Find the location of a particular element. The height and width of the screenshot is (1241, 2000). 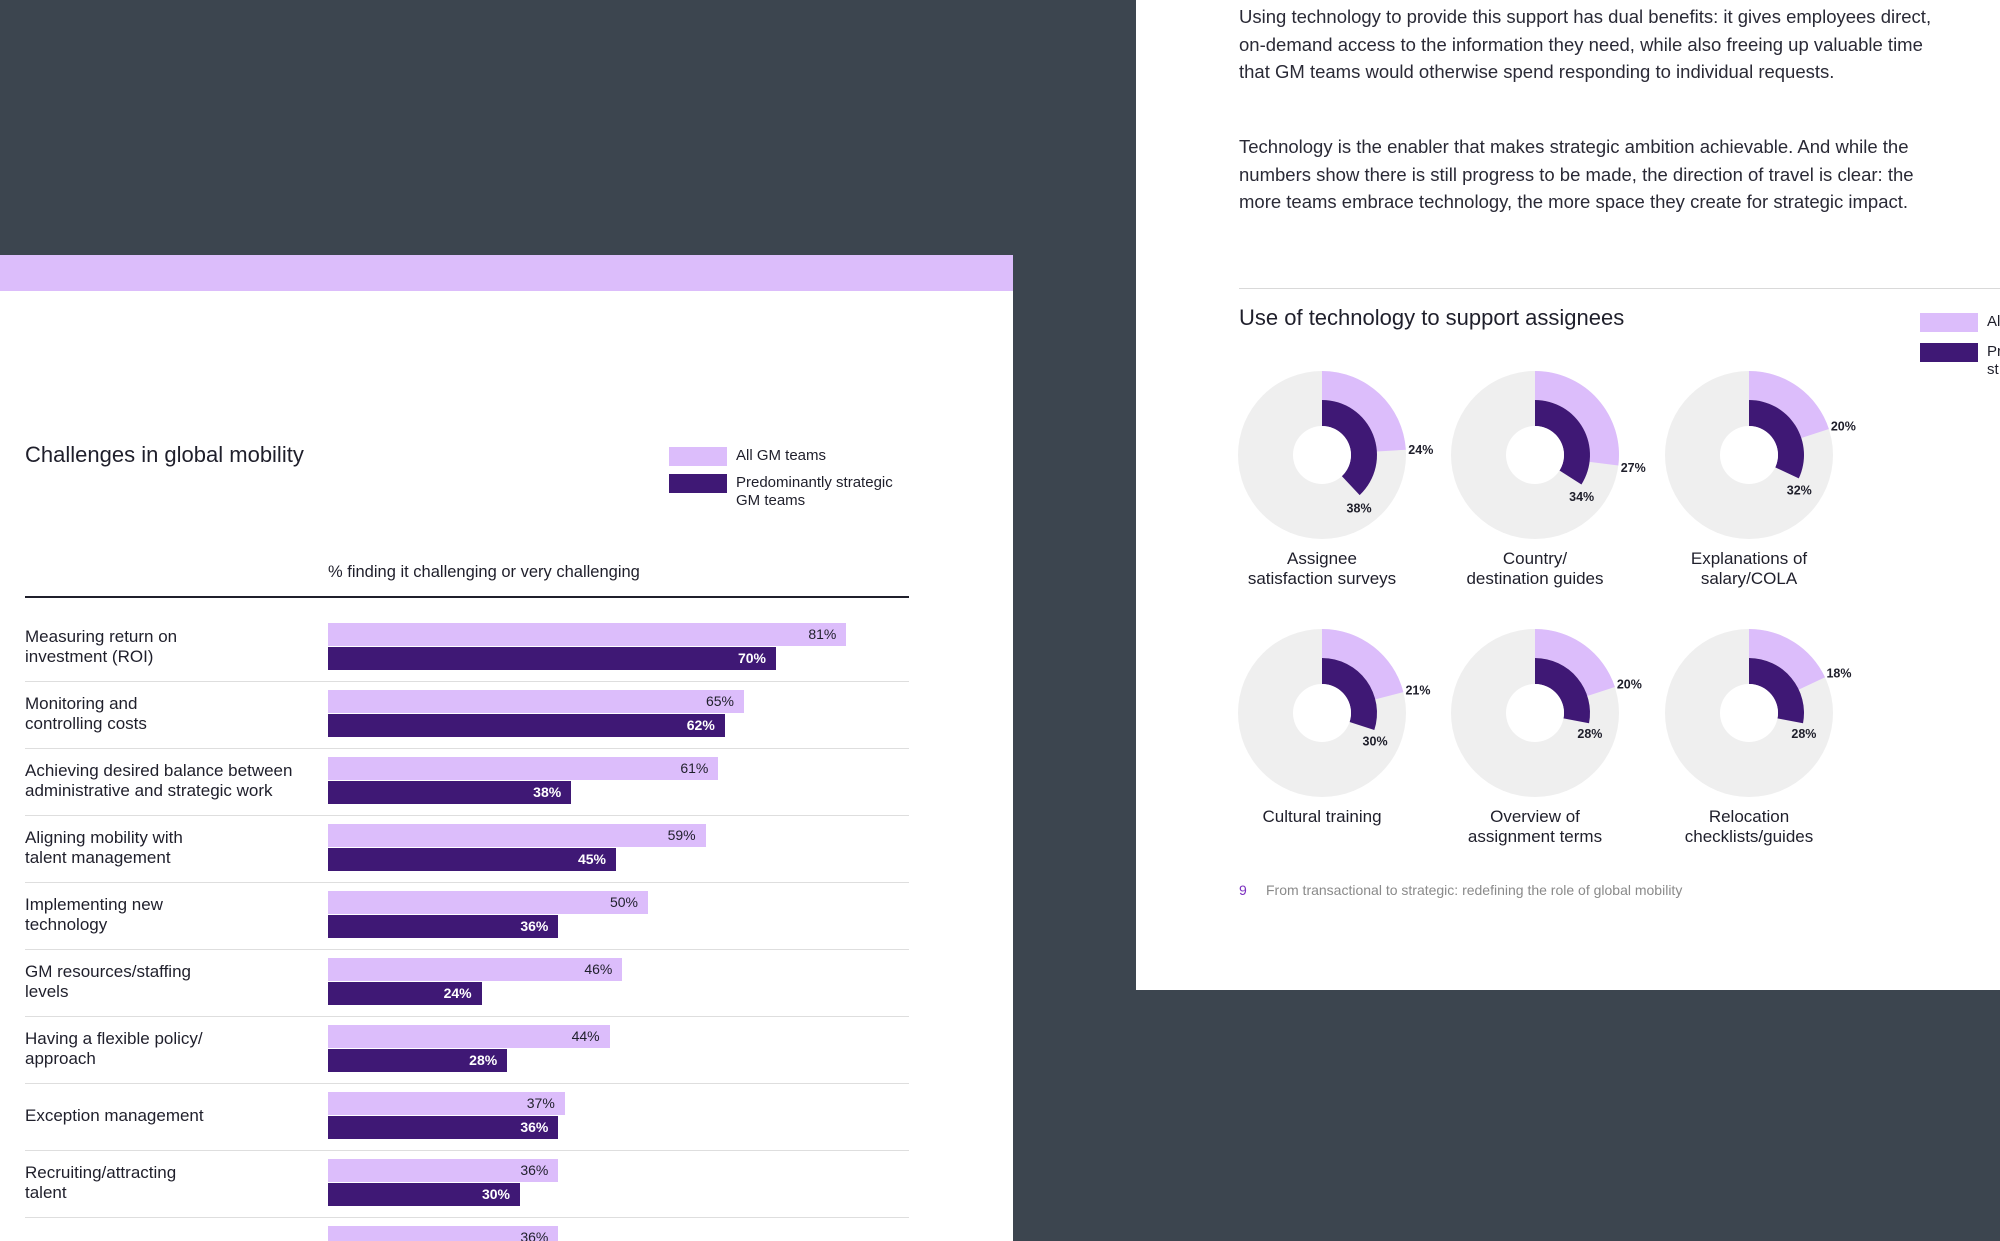

donut-caption-line: satisfaction surveys is located at coordinates (1322, 578).